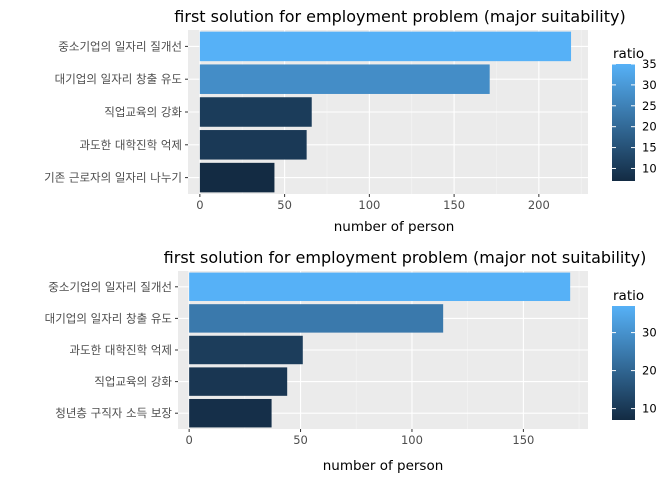  I want to click on x-tick-label: 200, so click(539, 205).